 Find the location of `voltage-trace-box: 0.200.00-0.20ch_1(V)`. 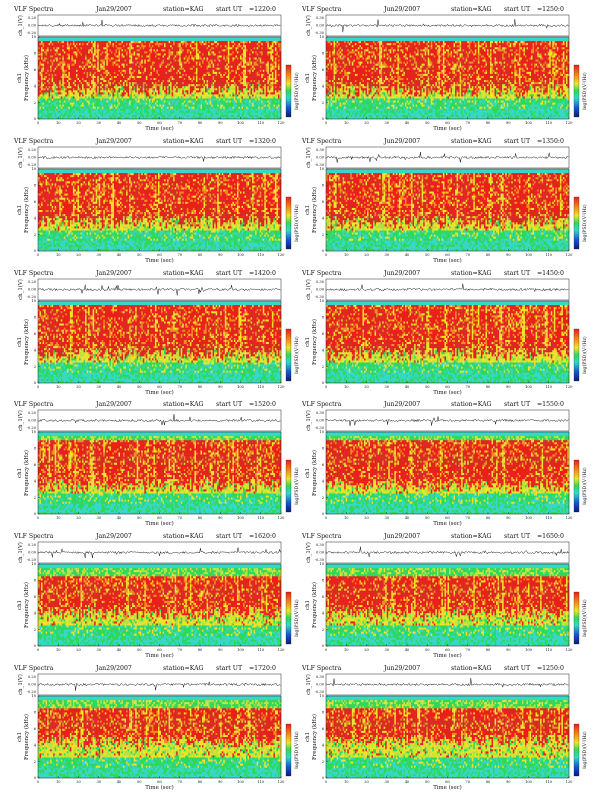

voltage-trace-box: 0.200.00-0.20ch_1(V) is located at coordinates (149, 25).